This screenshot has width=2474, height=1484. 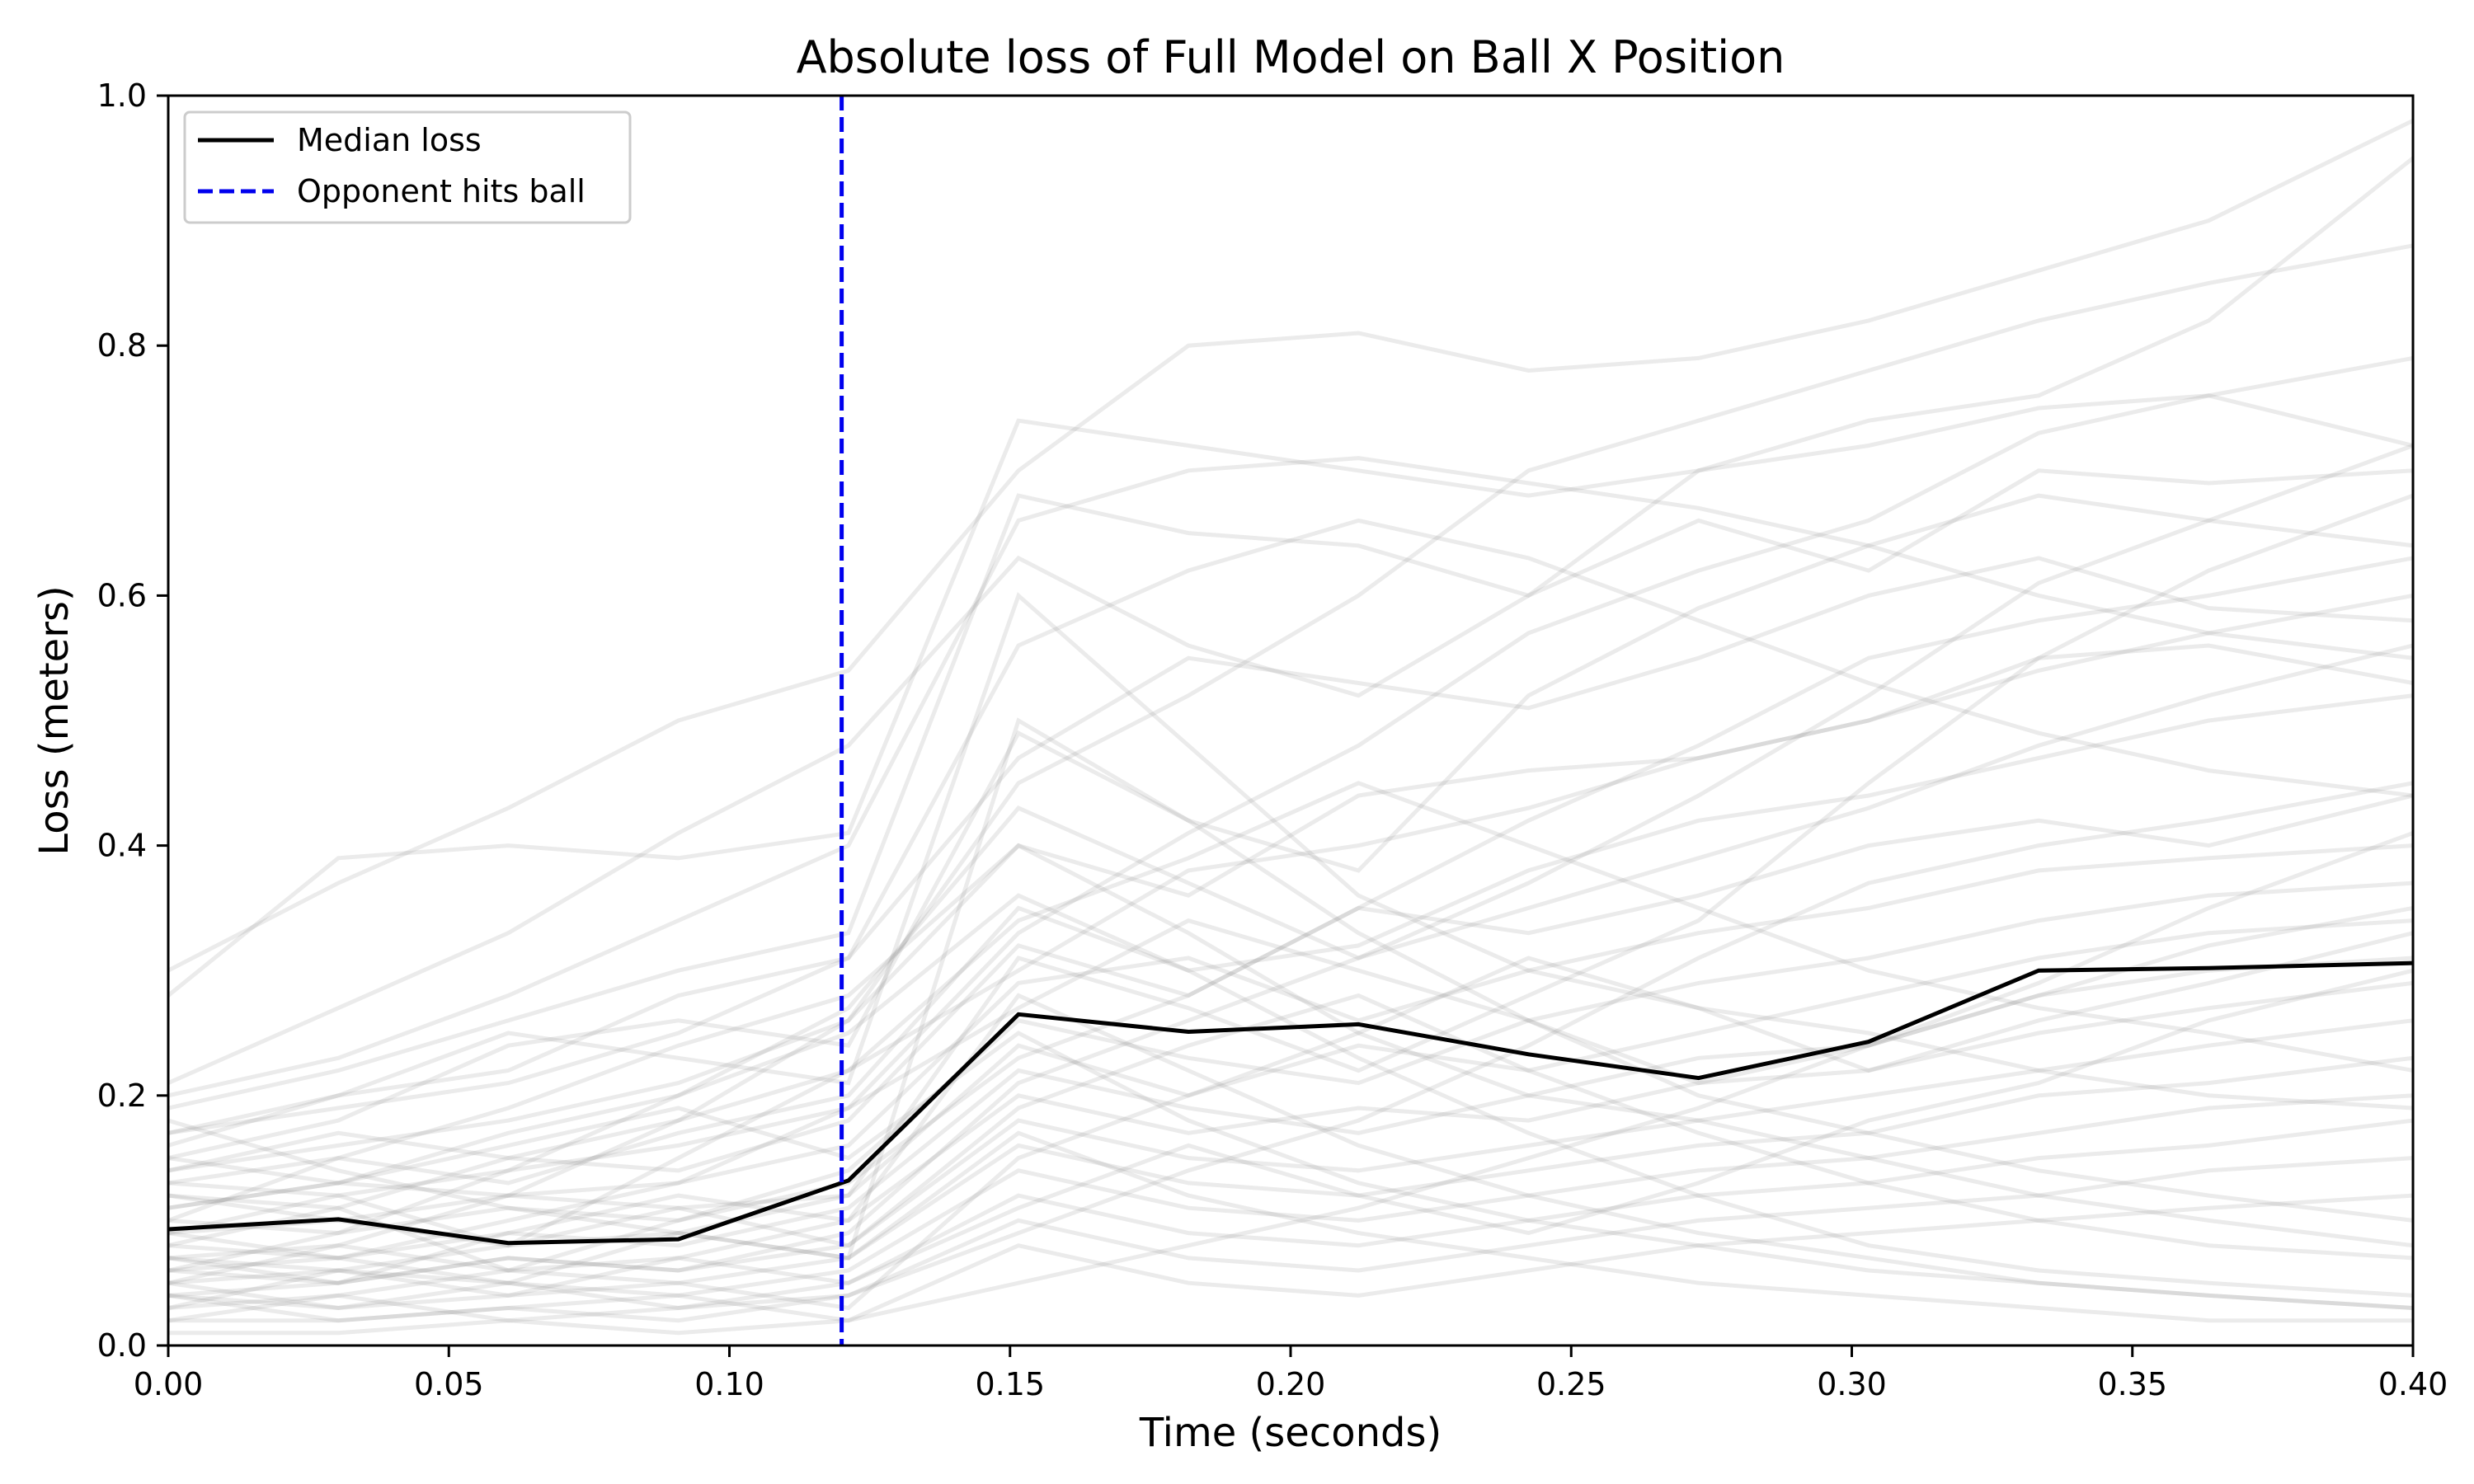 What do you see at coordinates (122, 1345) in the screenshot?
I see `y-tick-label: 0.0` at bounding box center [122, 1345].